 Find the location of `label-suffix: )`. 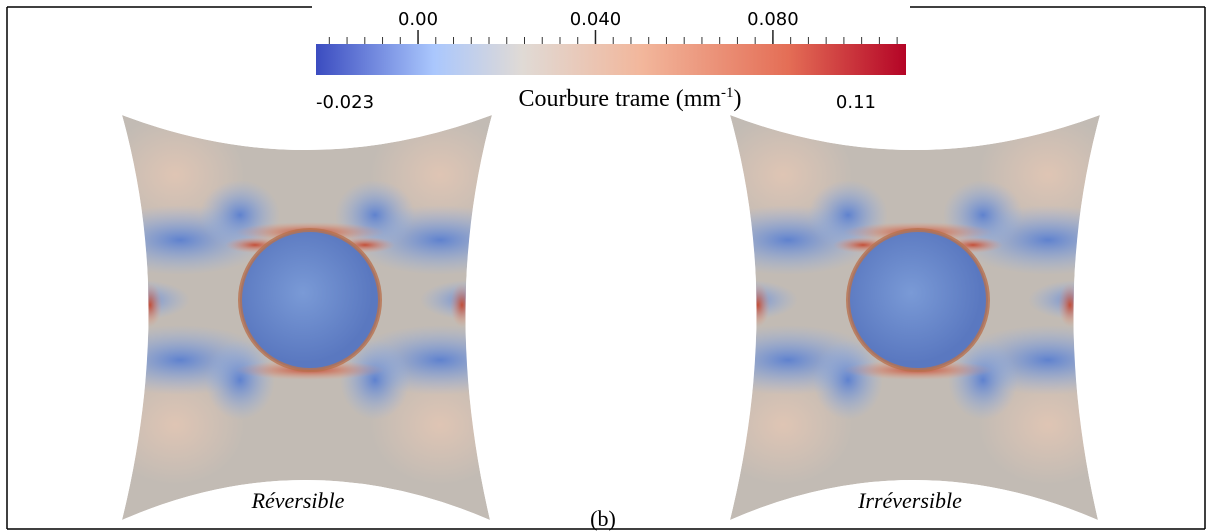

label-suffix: ) is located at coordinates (738, 99).